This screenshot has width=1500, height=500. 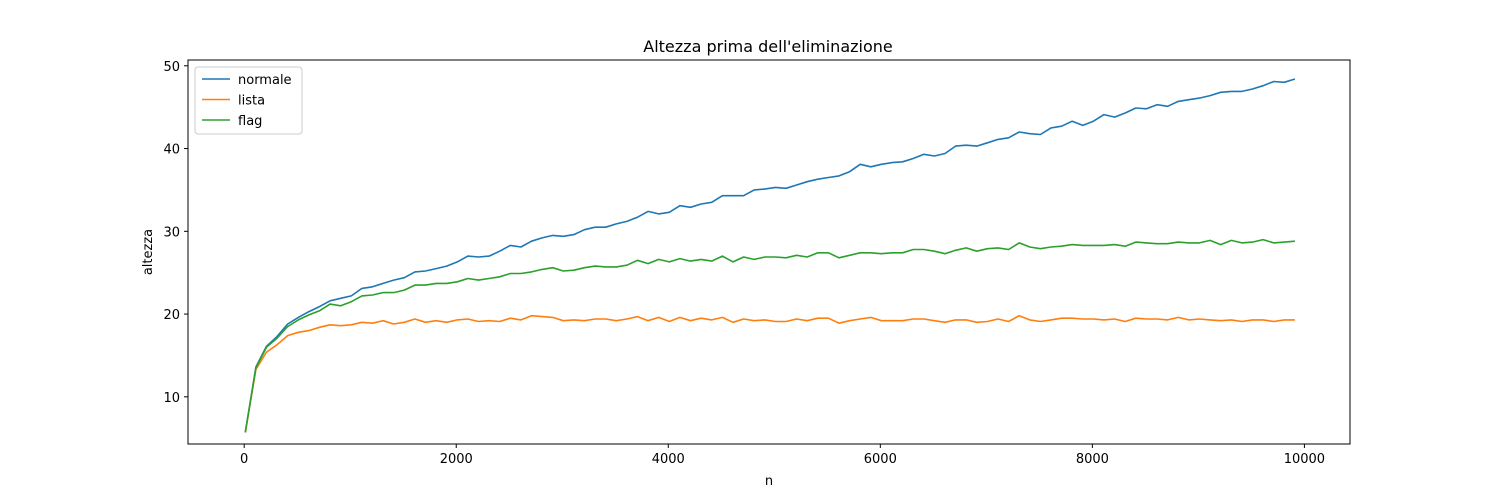 I want to click on y-tick-label: 20, so click(x=171, y=315).